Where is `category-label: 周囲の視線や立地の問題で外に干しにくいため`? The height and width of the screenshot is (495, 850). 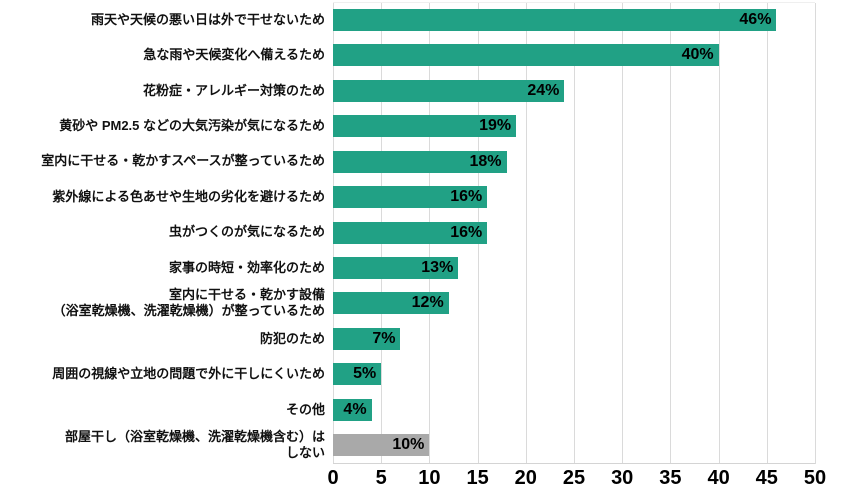
category-label: 周囲の視線や立地の問題で外に干しにくいため is located at coordinates (188, 374).